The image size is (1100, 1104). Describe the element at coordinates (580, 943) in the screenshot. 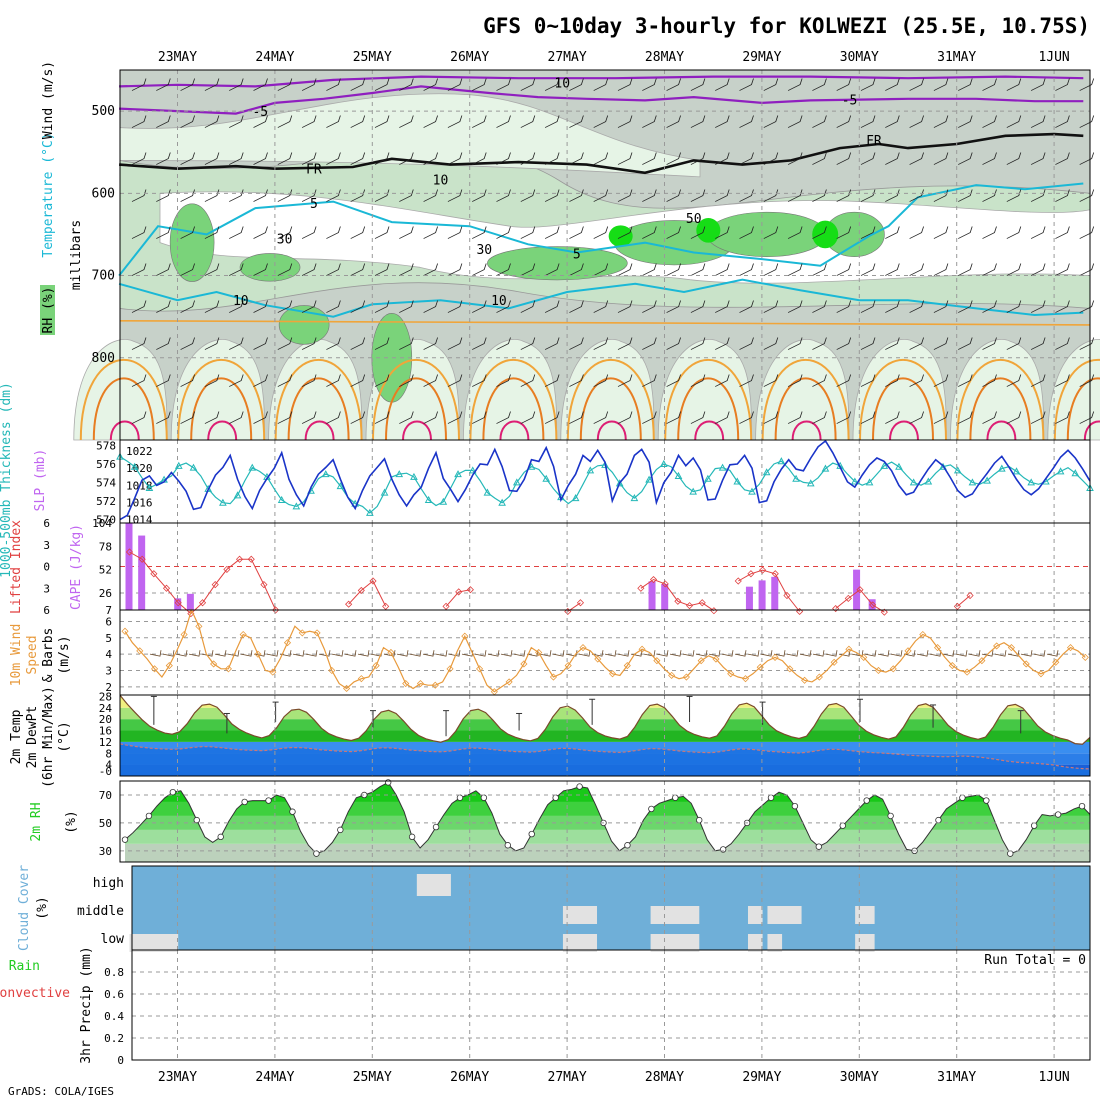

I see `cloud-gap` at that location.